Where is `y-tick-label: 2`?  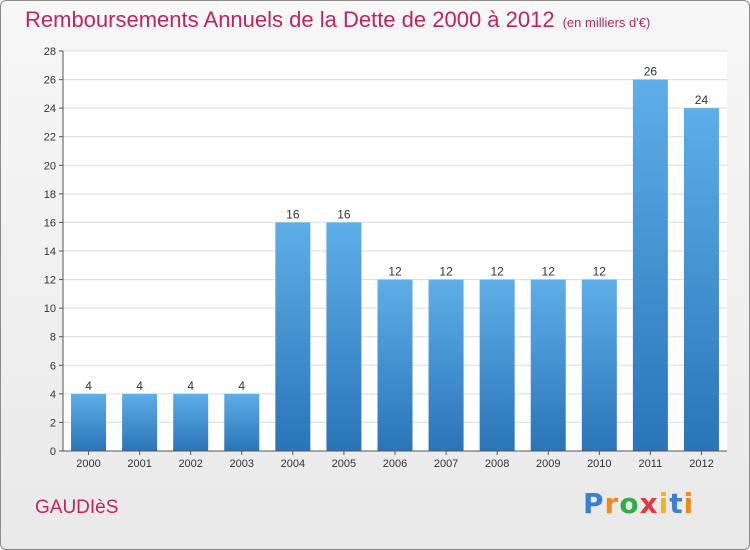
y-tick-label: 2 is located at coordinates (53, 423).